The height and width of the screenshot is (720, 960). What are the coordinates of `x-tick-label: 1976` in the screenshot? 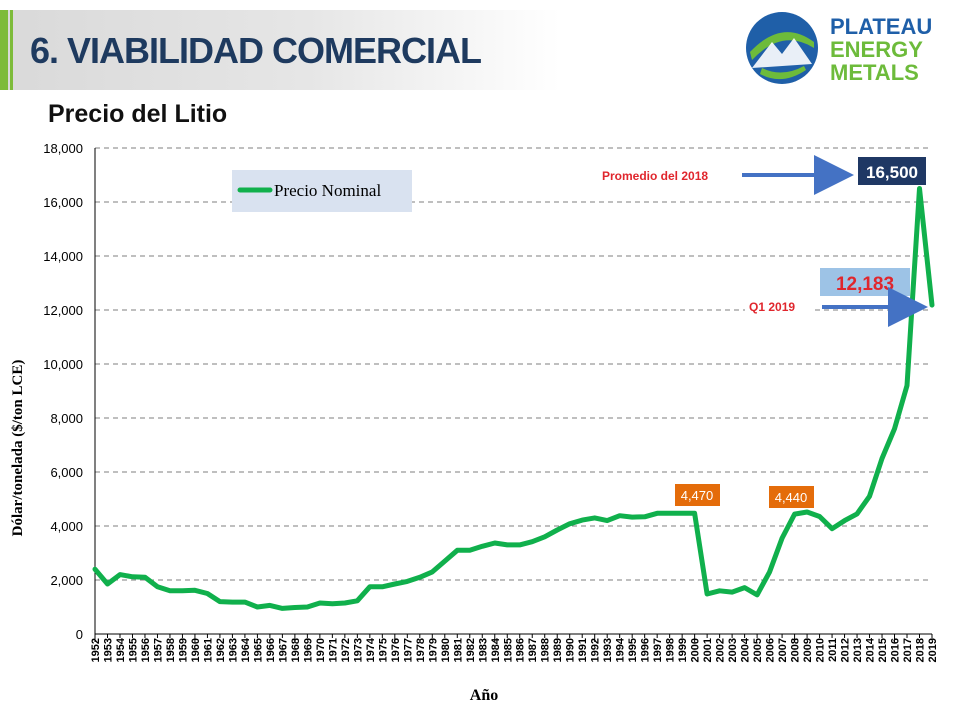 It's located at (396, 650).